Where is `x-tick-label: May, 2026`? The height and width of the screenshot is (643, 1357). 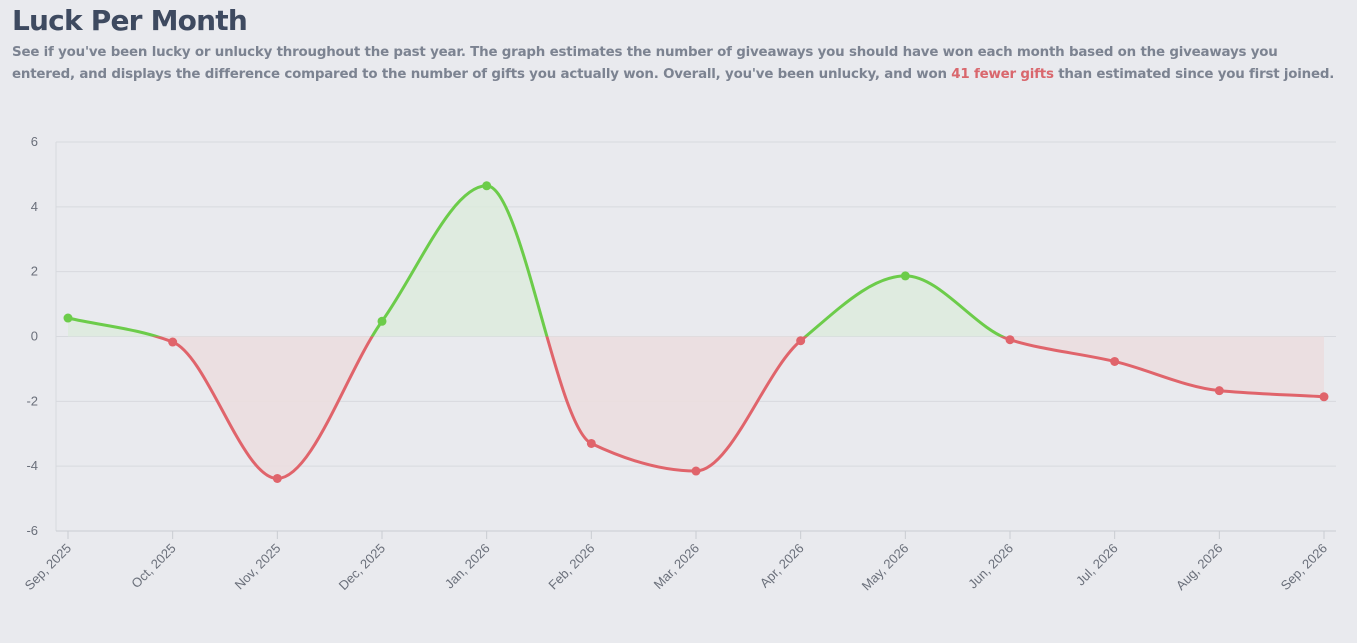 x-tick-label: May, 2026 is located at coordinates (885, 567).